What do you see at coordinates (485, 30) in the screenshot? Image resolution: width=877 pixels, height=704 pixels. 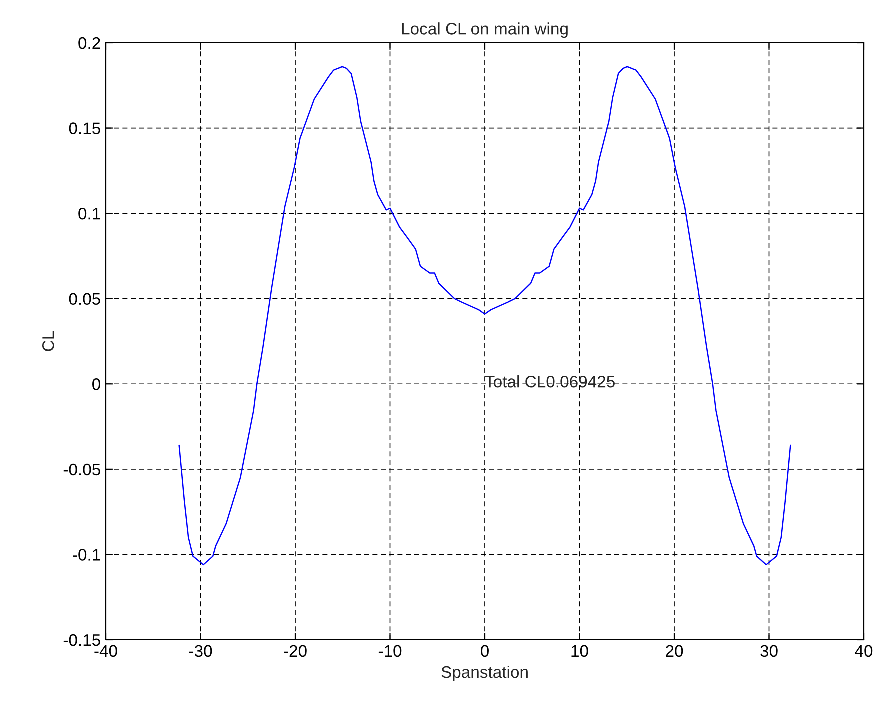 I see `chart-title: Local CL on main wing` at bounding box center [485, 30].